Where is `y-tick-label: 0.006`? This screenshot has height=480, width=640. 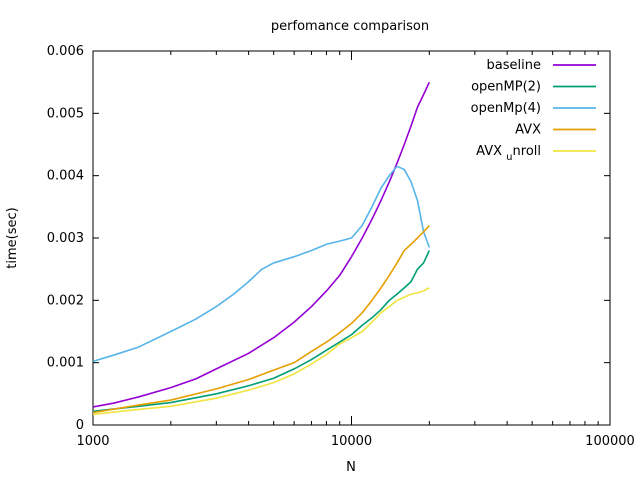
y-tick-label: 0.006 is located at coordinates (65, 51).